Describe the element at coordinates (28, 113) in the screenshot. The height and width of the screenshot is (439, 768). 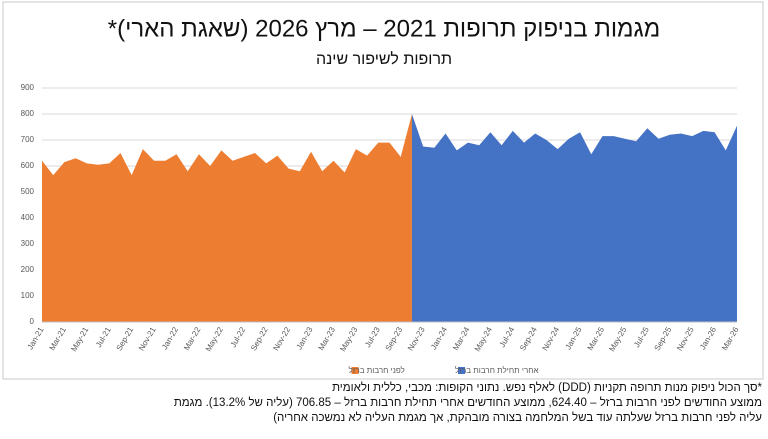
I see `y-tick-label: 800` at that location.